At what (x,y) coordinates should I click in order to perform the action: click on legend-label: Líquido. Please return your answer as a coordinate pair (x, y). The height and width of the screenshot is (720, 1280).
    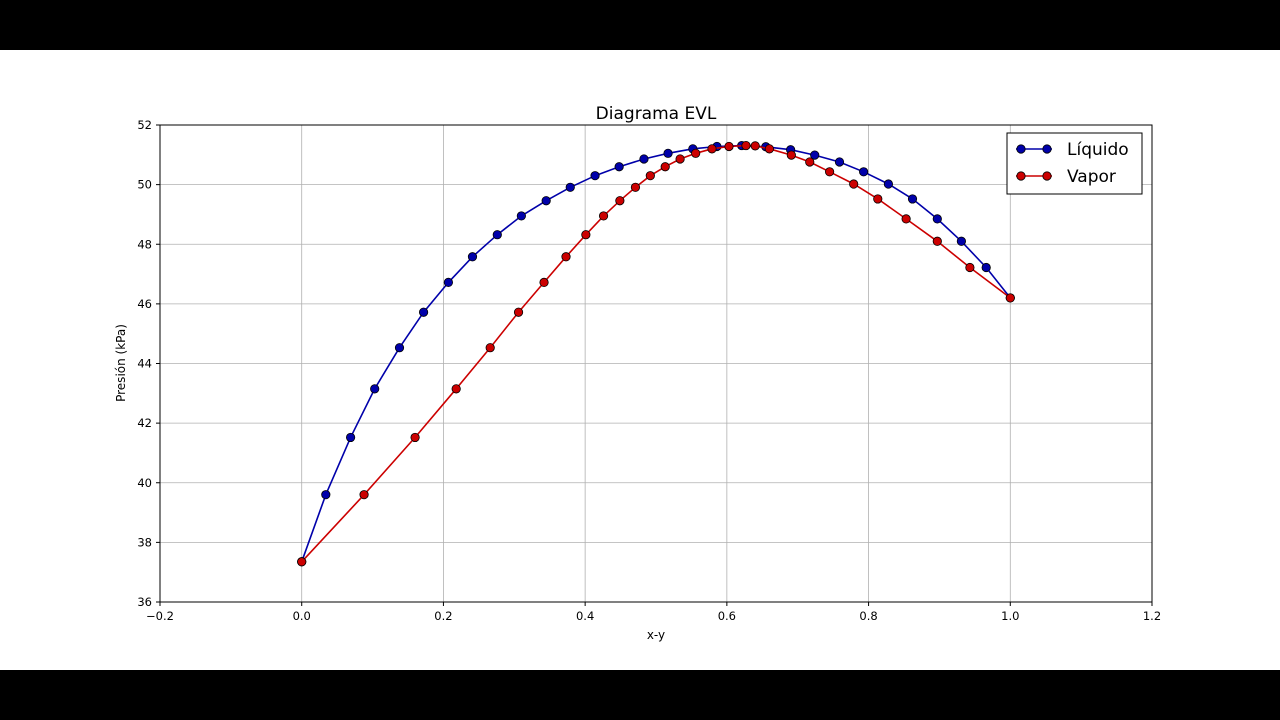
    Looking at the image, I should click on (1098, 150).